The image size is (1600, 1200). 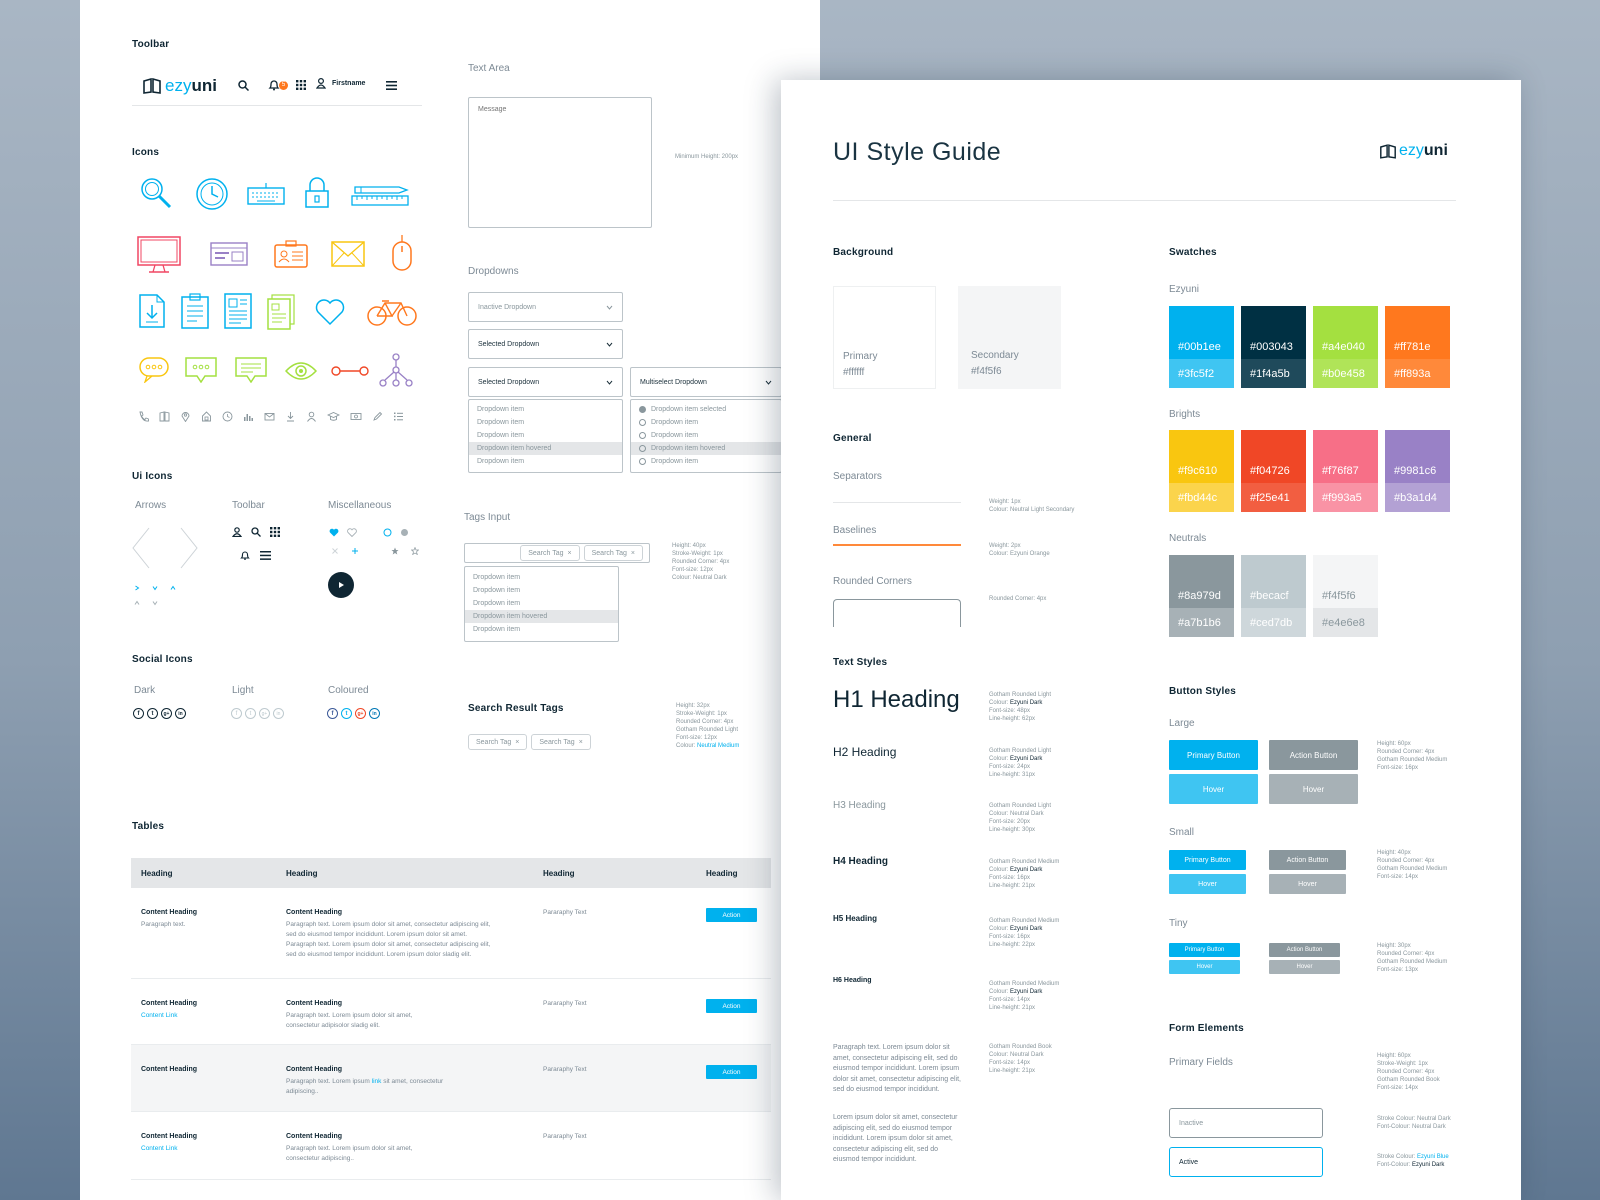 I want to click on user-icon, so click(x=237, y=532).